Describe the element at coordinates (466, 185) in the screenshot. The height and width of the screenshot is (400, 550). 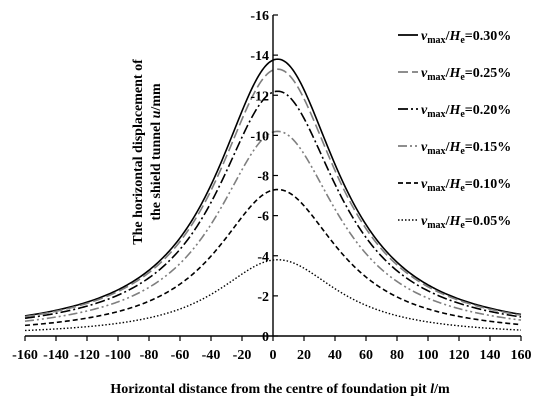
I see `legend-entry-5: vmax/He=0.10%` at that location.